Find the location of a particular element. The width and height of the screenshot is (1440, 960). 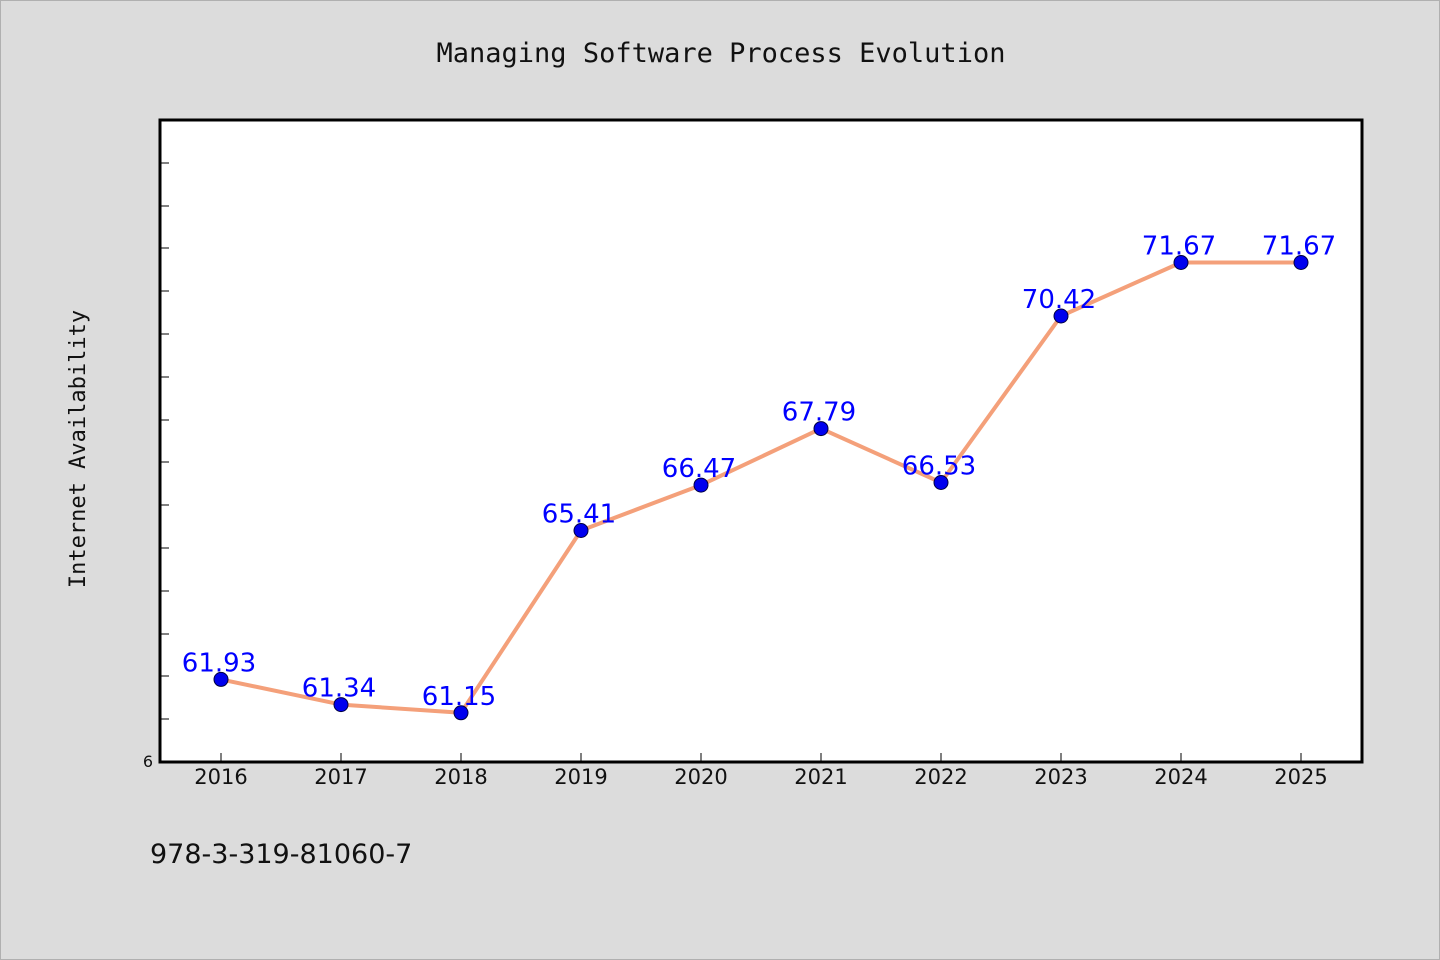

data-label: 67.79 is located at coordinates (819, 413).